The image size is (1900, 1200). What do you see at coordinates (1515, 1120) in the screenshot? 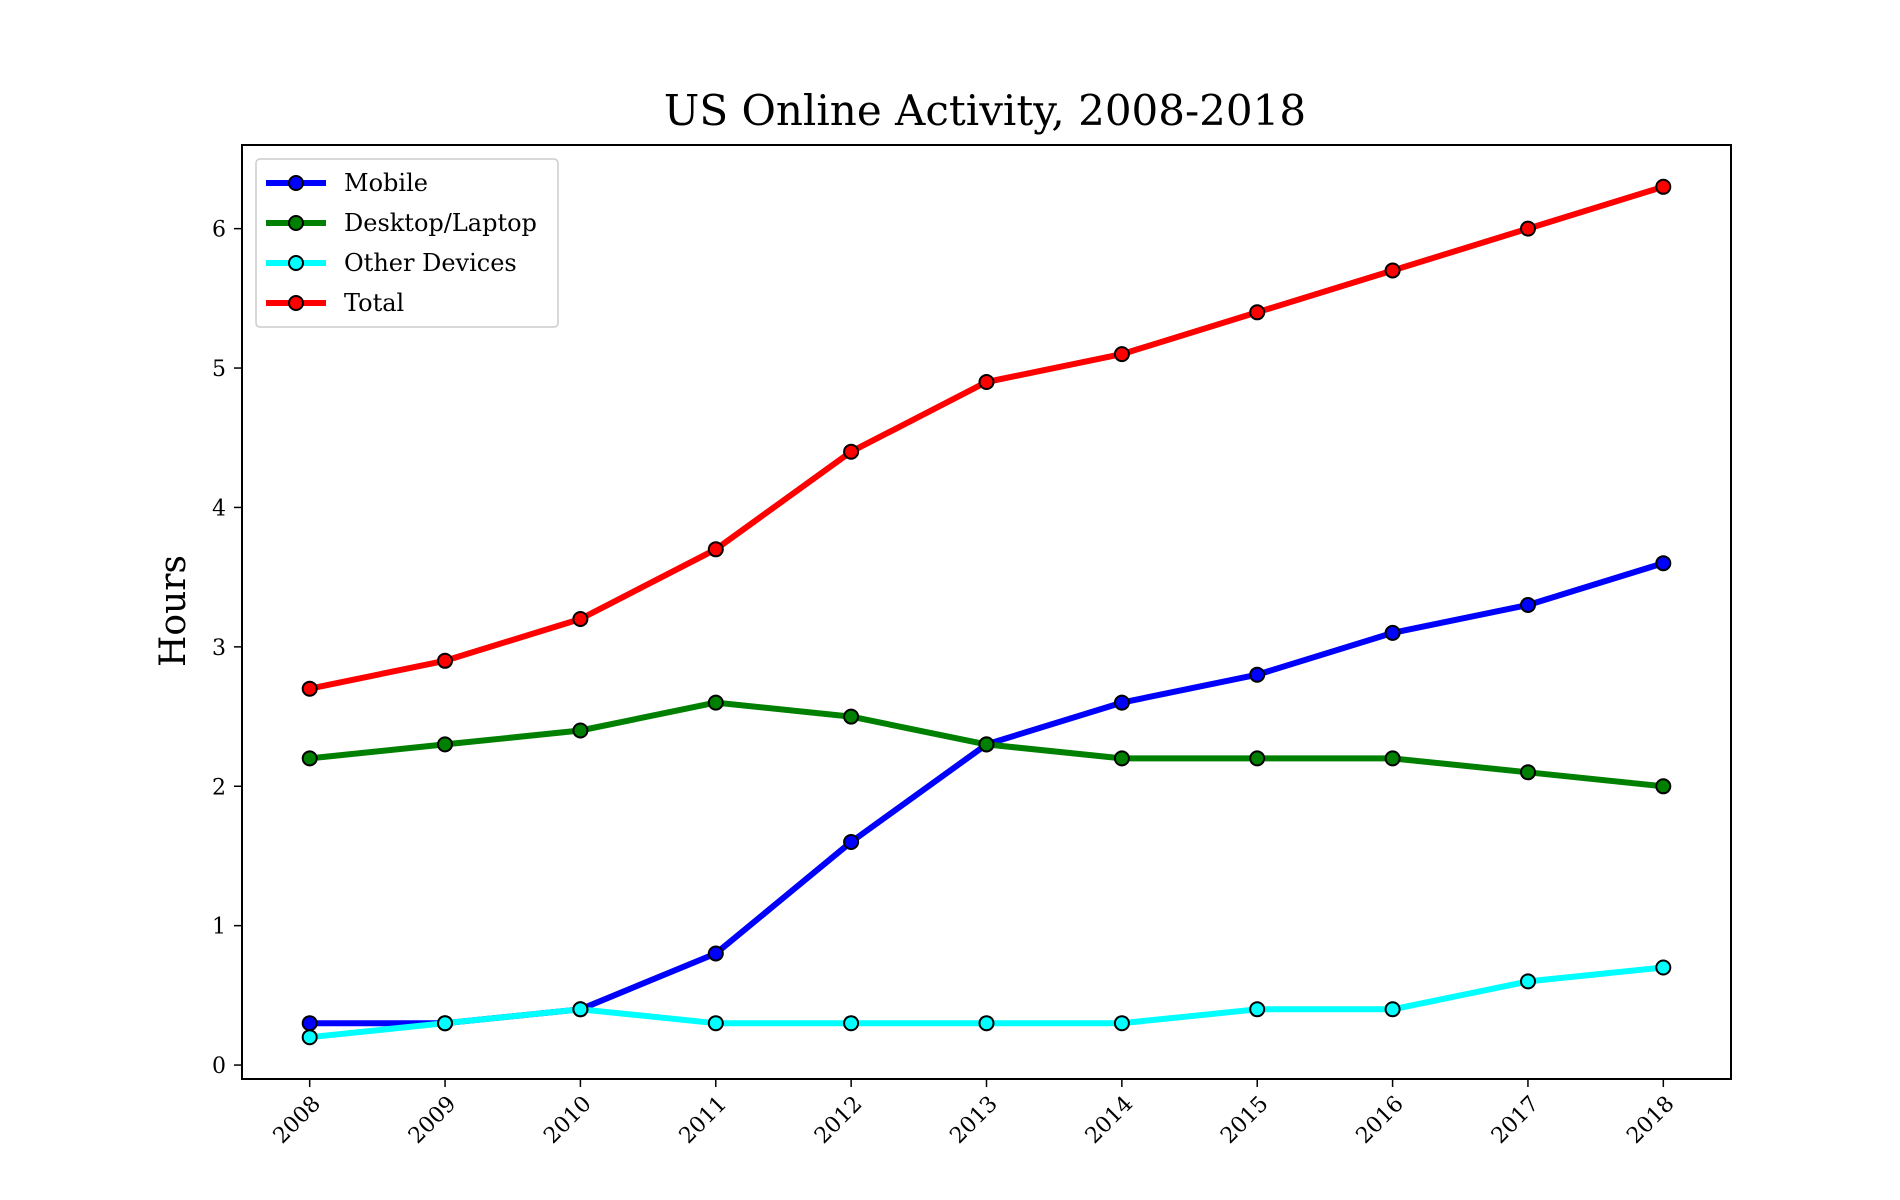
I see `x-tick-label-9: 2017` at bounding box center [1515, 1120].